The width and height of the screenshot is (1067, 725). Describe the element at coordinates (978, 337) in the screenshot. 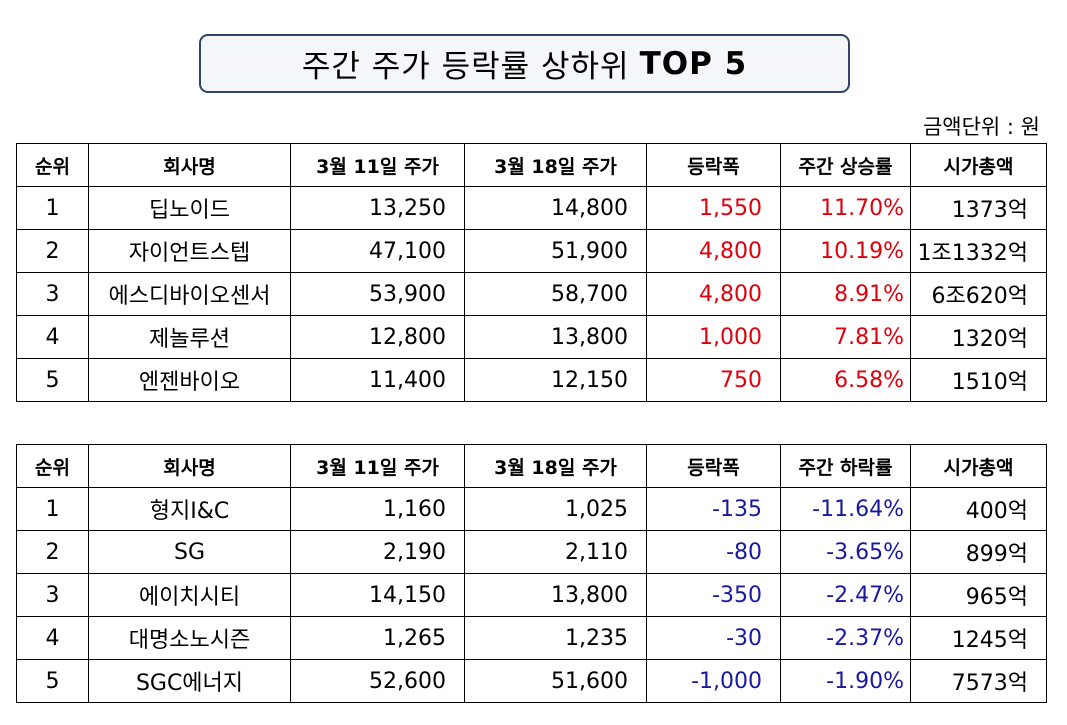

I see `market-cap-cell: 1320억` at that location.